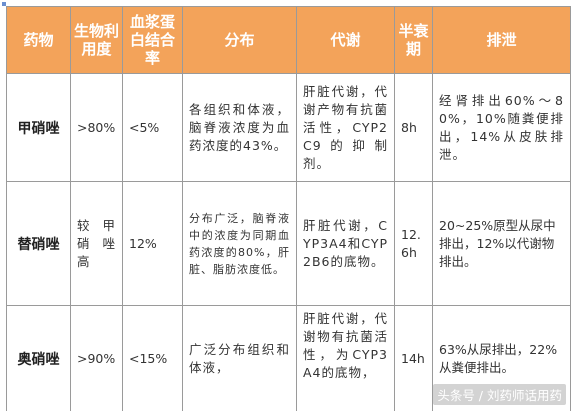 The image size is (578, 411). I want to click on drug-name-cell: 替硝唑, so click(38, 243).